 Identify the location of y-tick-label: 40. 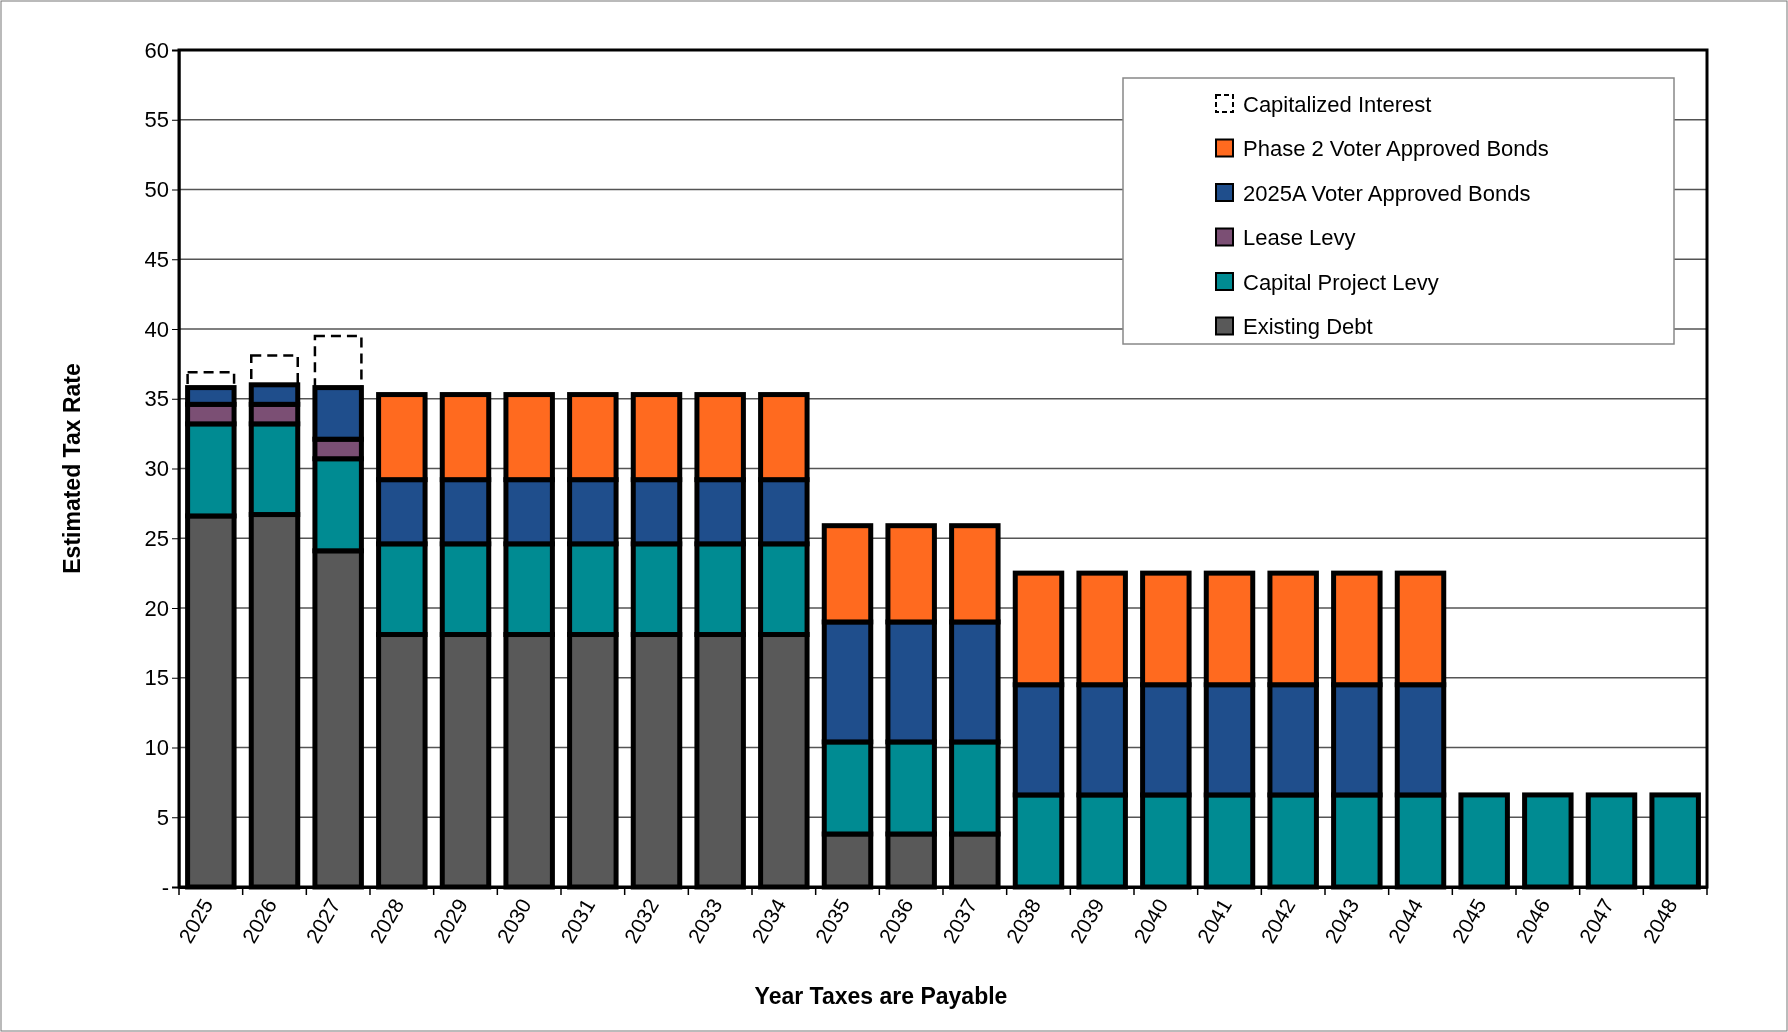
(156, 329).